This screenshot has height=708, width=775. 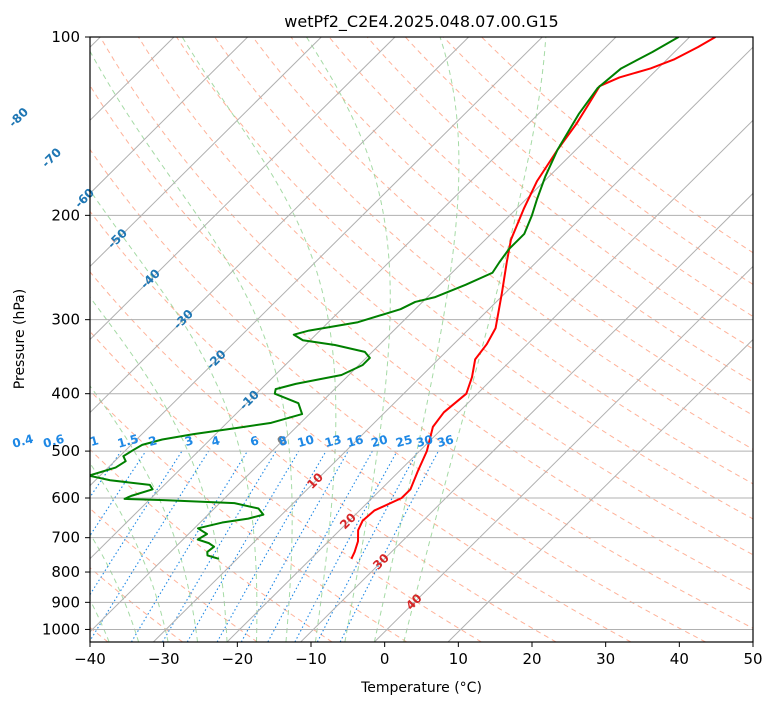 What do you see at coordinates (355, 441) in the screenshot?
I see `mixing-ratio-label: 16` at bounding box center [355, 441].